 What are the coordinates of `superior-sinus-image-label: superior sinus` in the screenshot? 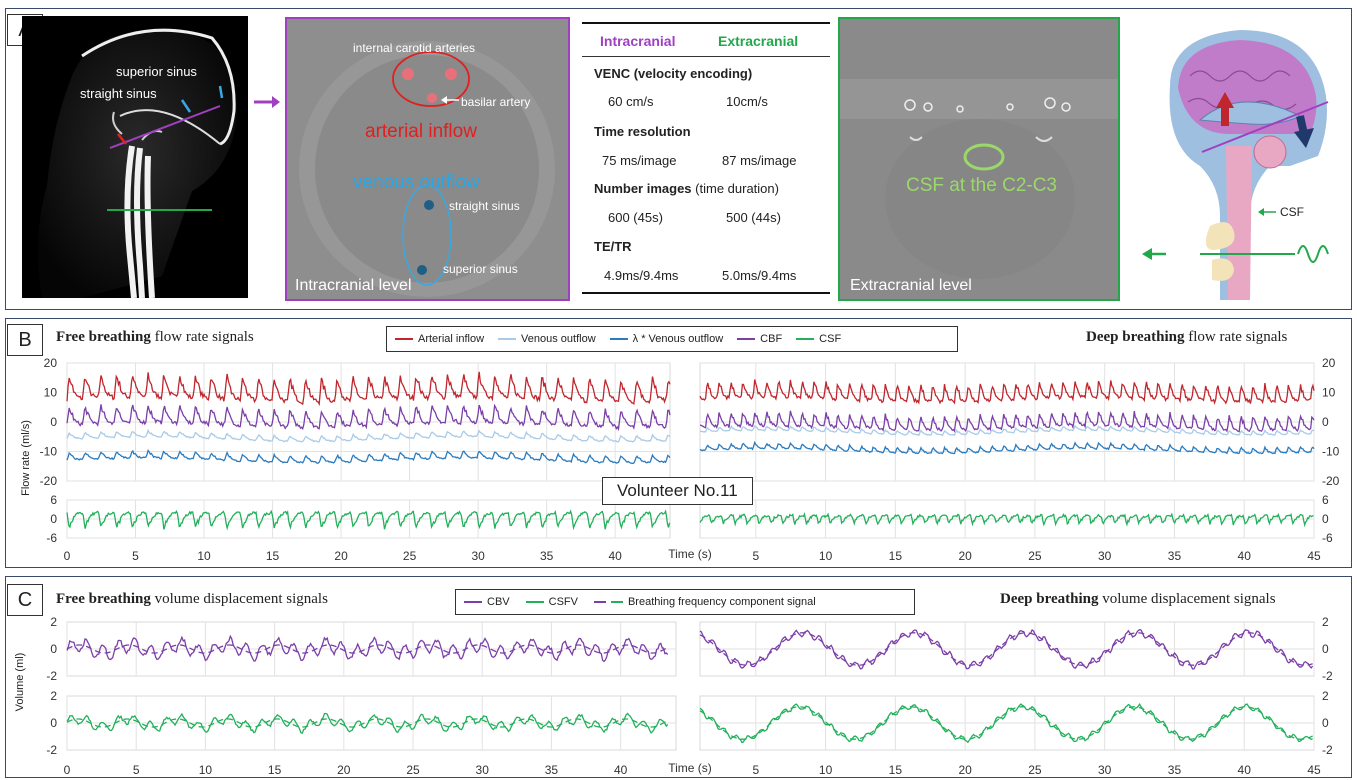 It's located at (480, 269).